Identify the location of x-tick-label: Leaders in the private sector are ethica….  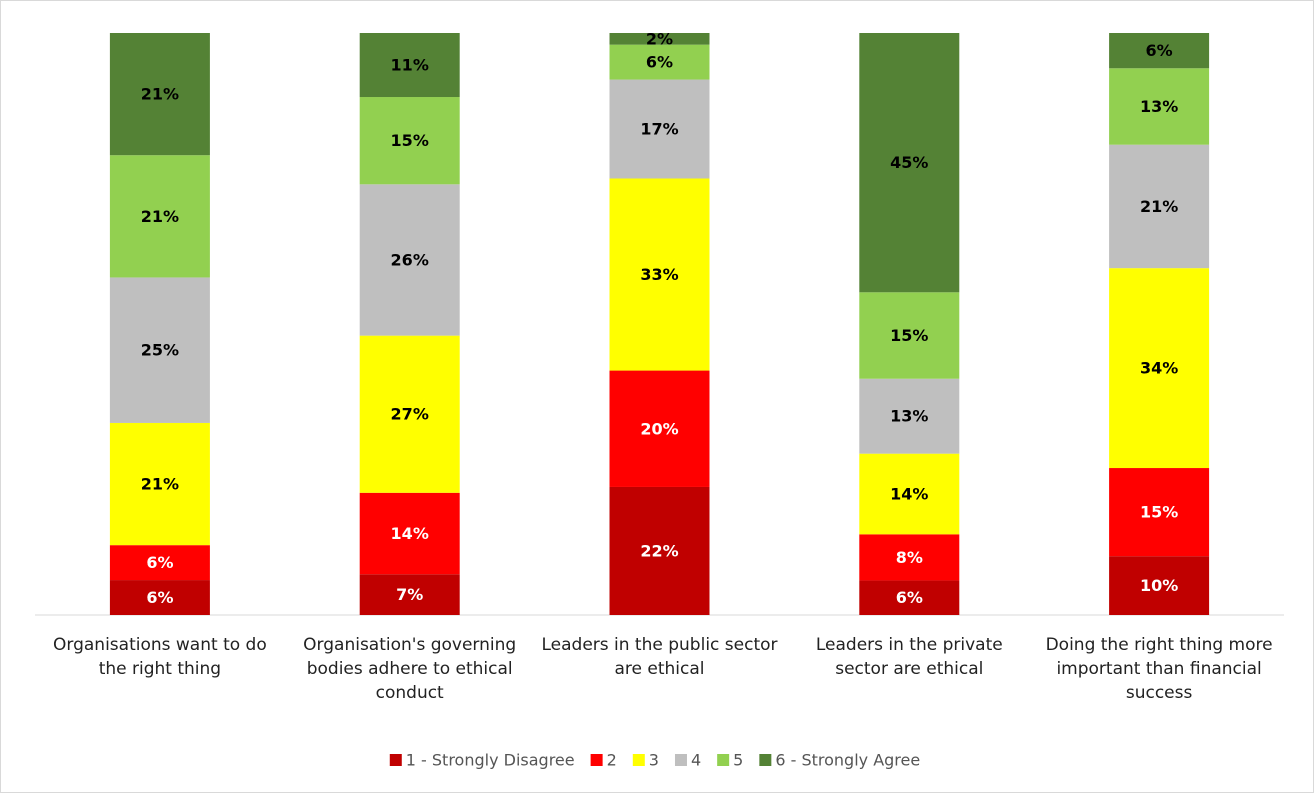
(909, 657).